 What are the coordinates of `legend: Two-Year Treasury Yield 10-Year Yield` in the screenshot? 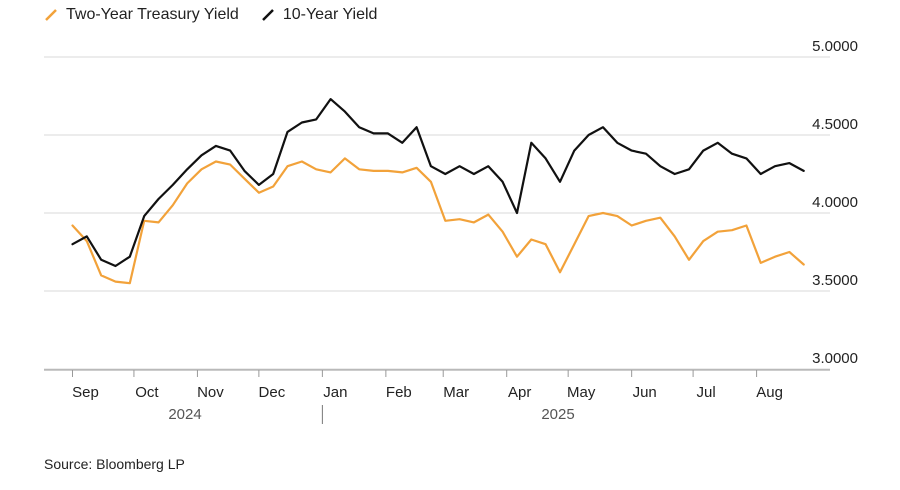 It's located at (210, 15).